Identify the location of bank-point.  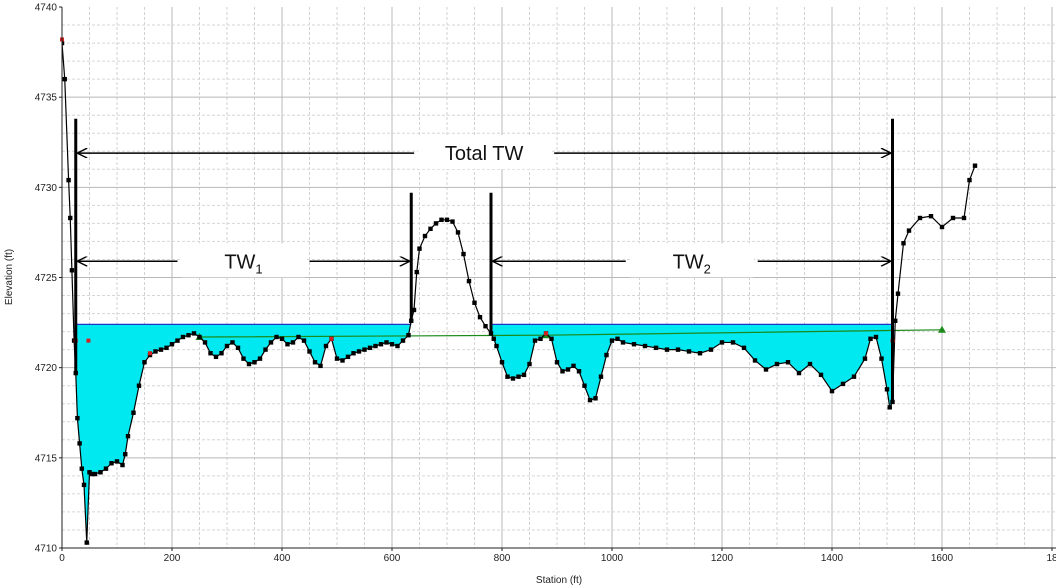
(546, 333).